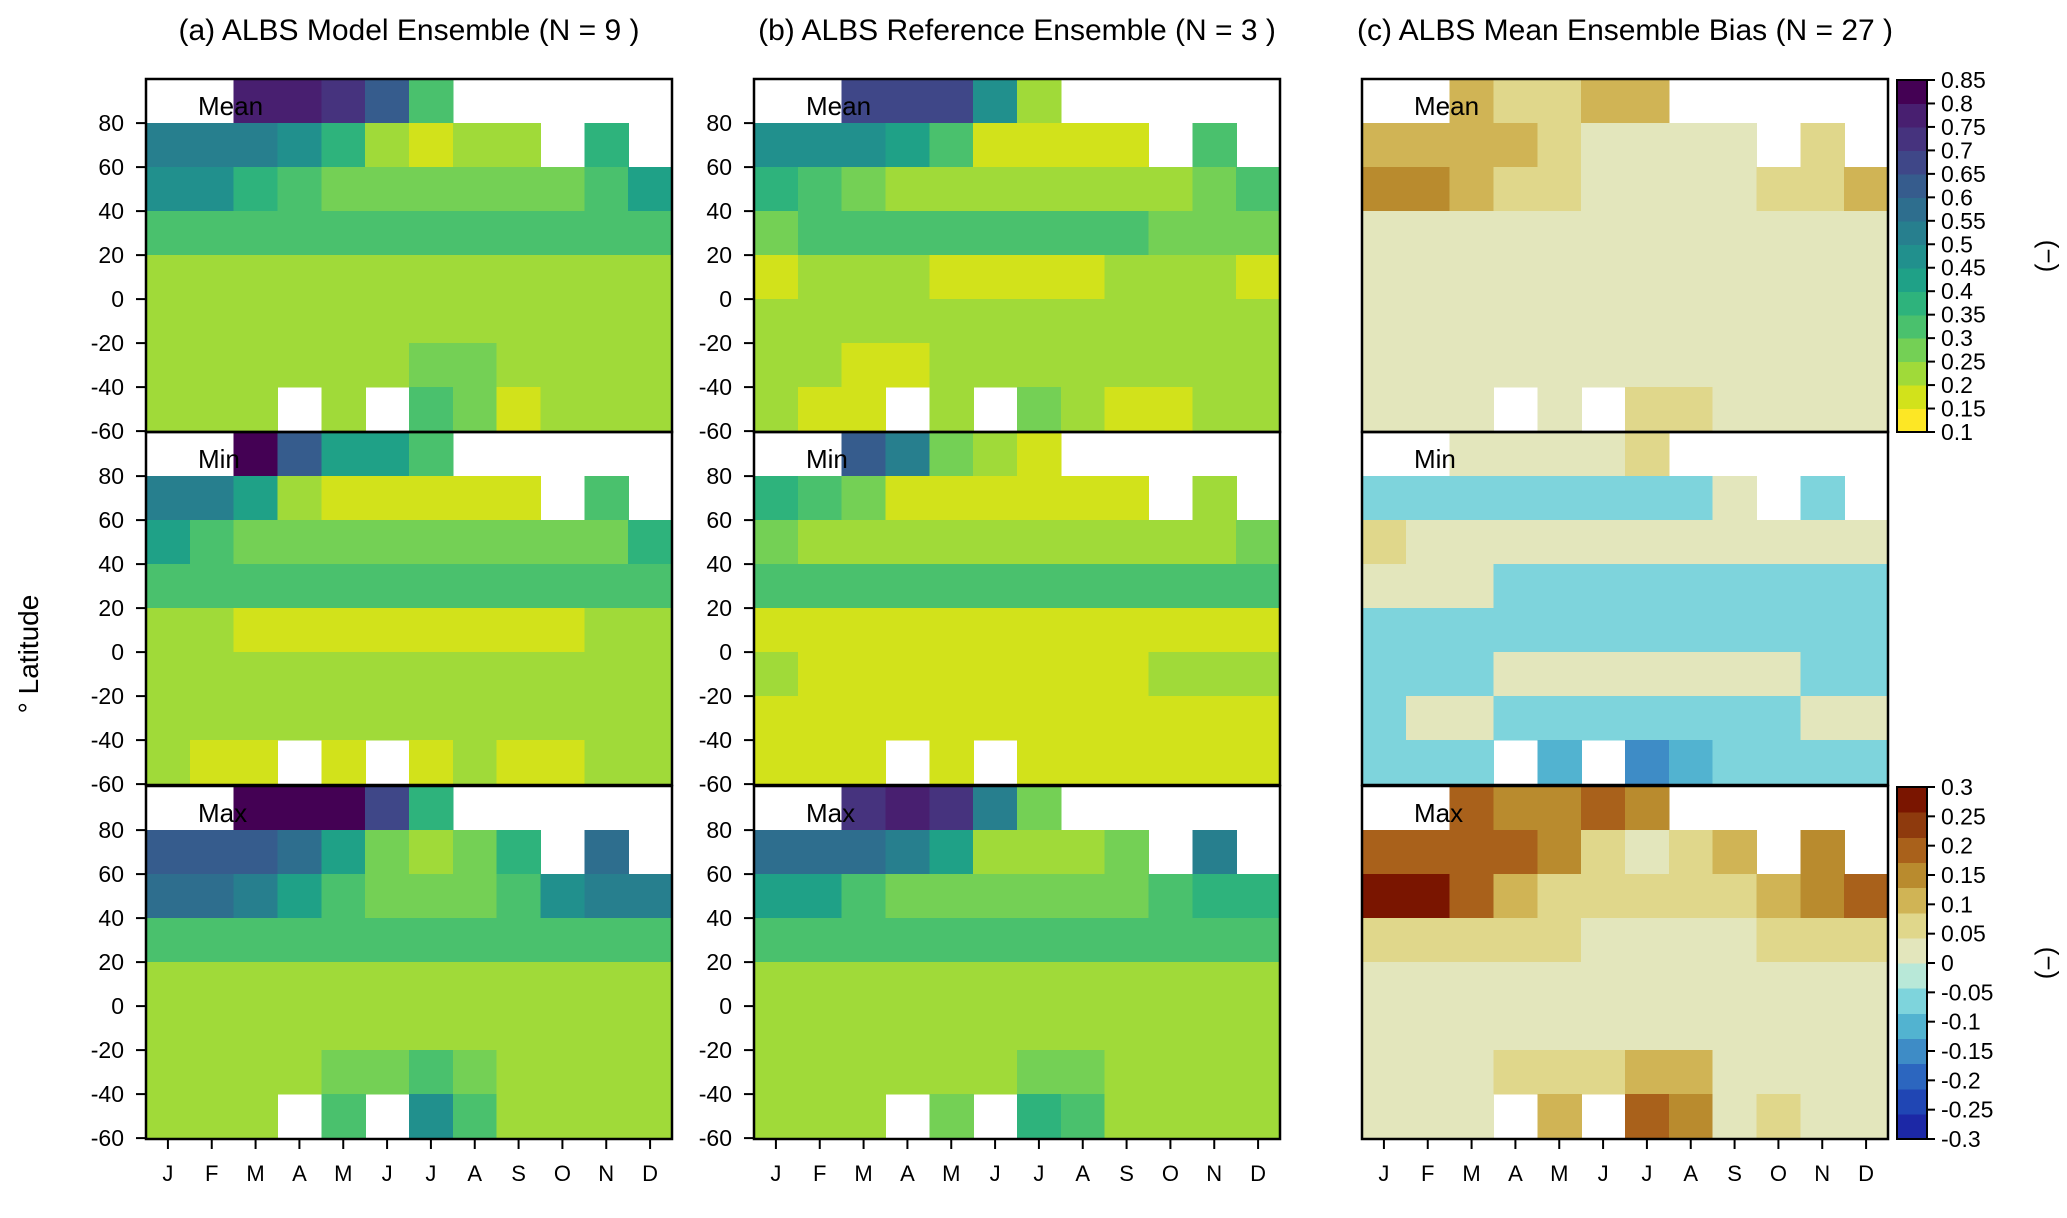 The image size is (2067, 1218). What do you see at coordinates (1967, 992) in the screenshot?
I see `colorbar-tick-label: -0.05` at bounding box center [1967, 992].